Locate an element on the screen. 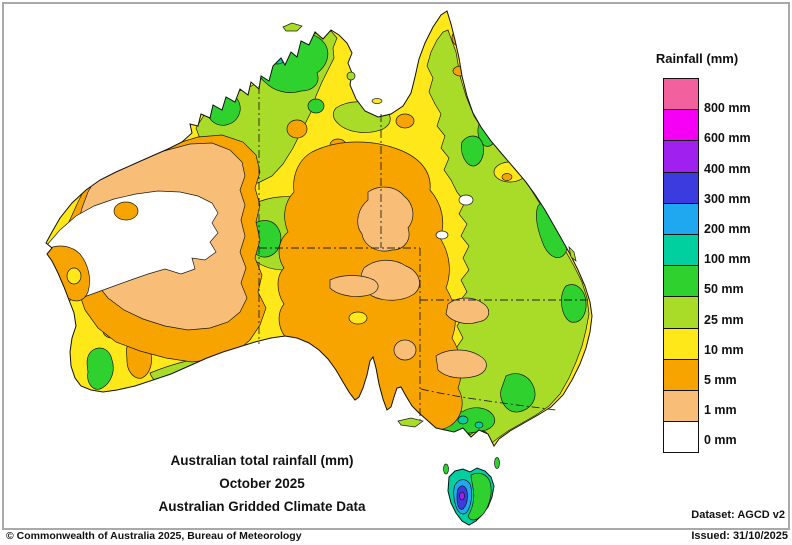 The image size is (792, 545). legend-label-10-mm: 10 mm is located at coordinates (724, 349).